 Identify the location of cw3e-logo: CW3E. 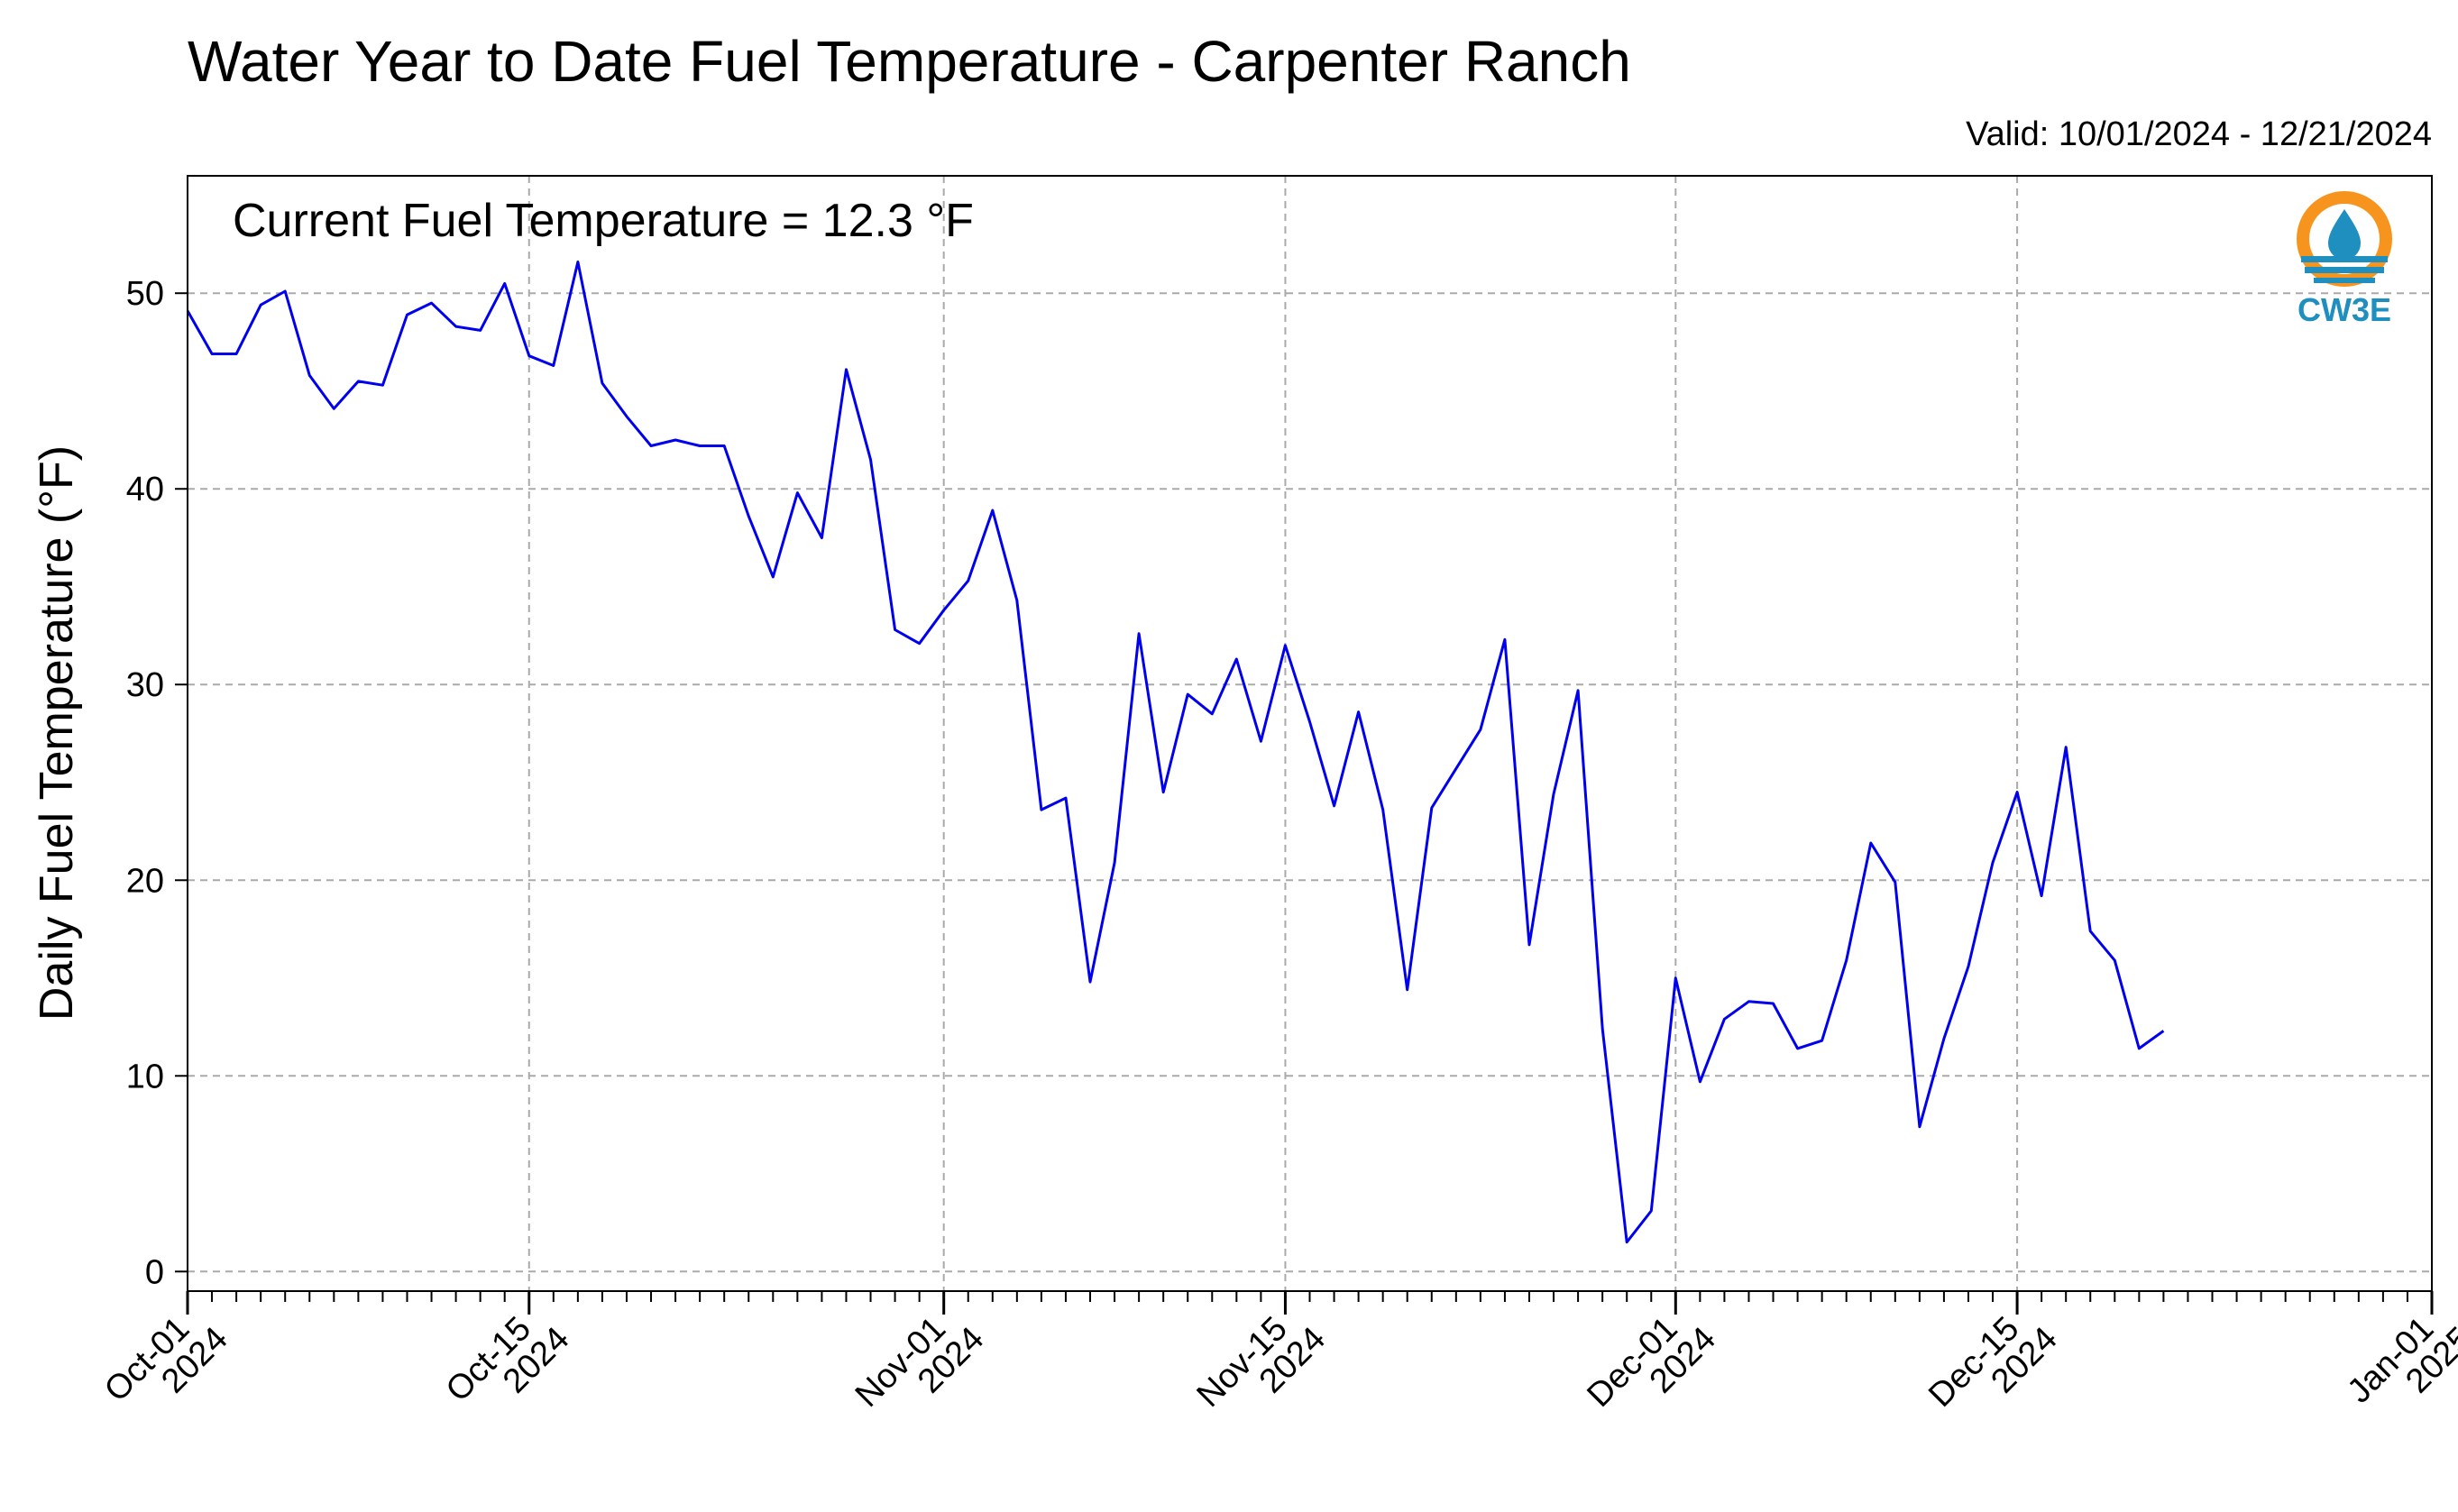
(2344, 260).